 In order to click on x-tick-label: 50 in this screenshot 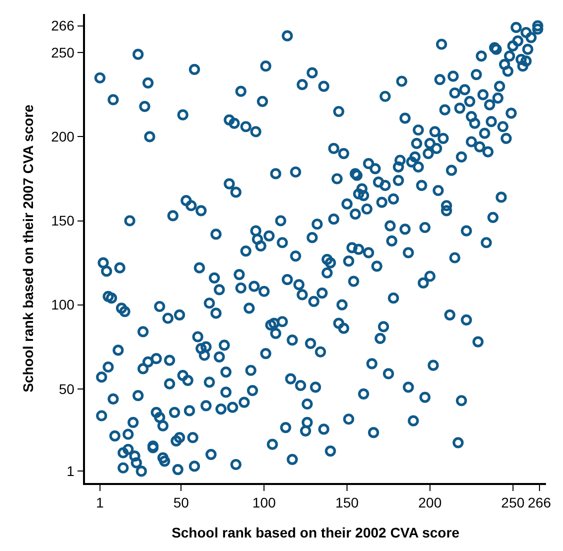, I will do `click(181, 502)`.